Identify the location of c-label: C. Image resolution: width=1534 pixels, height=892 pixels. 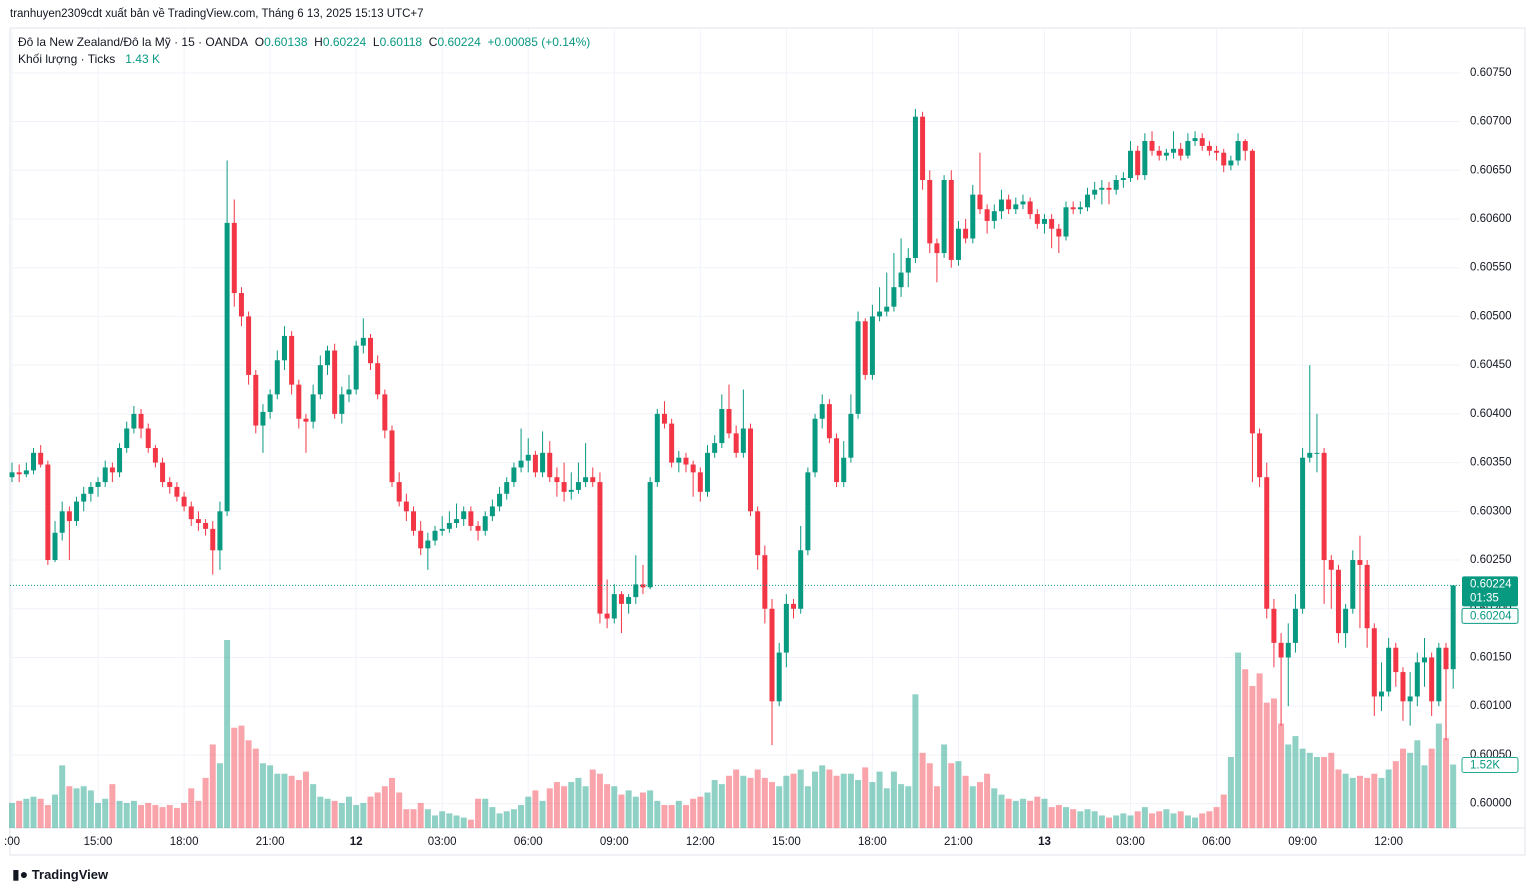
(433, 42).